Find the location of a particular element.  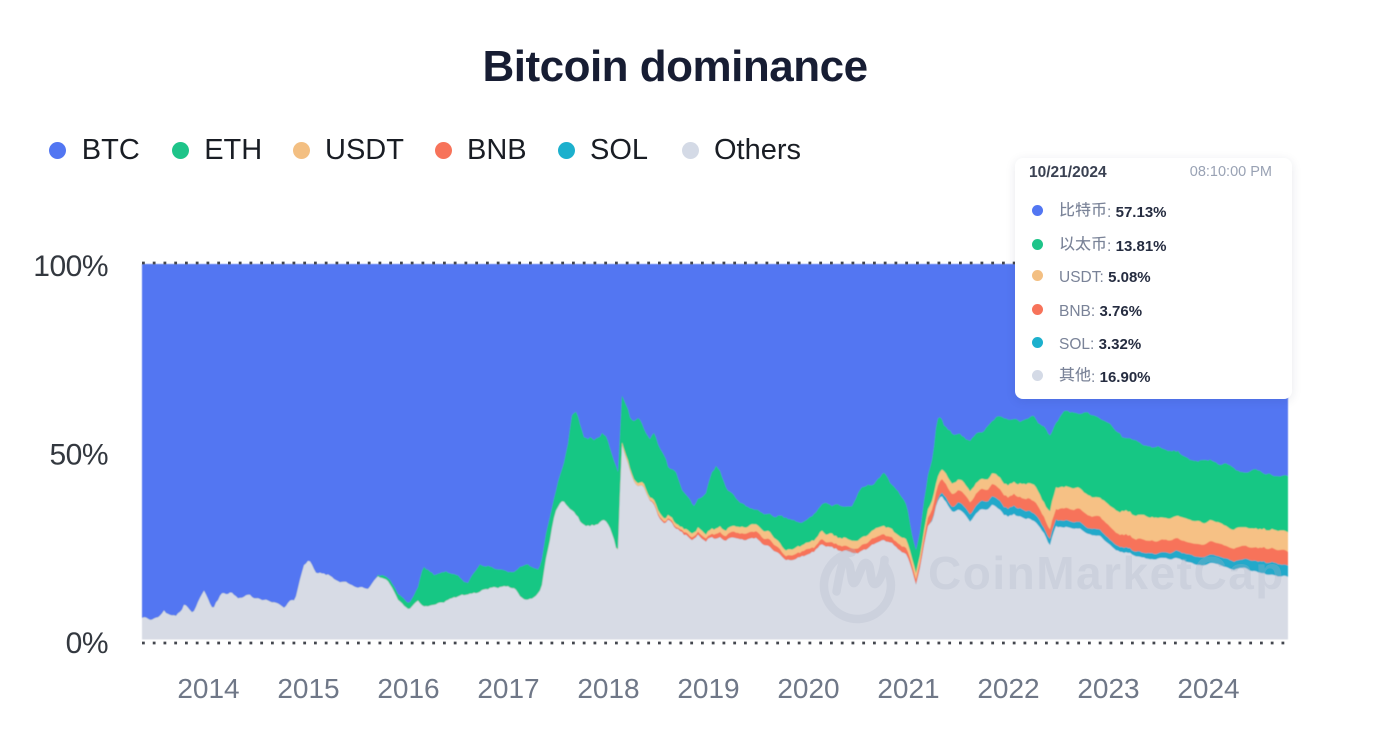

svg-text: 2021 is located at coordinates (908, 688).